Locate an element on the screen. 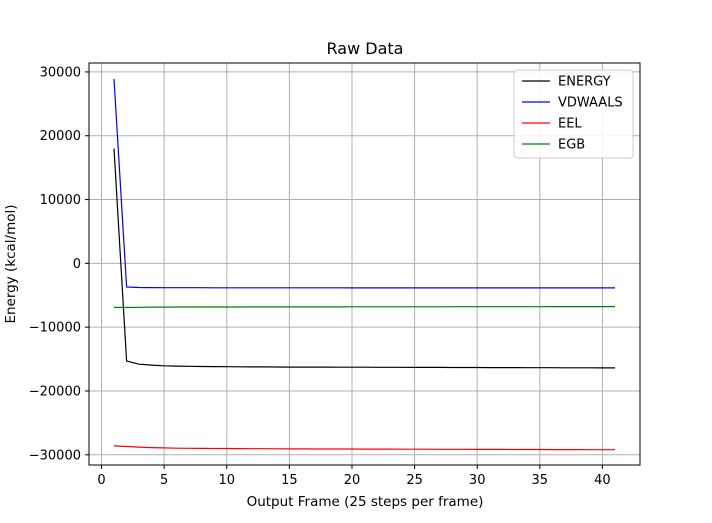  series-line-egb is located at coordinates (364, 307).